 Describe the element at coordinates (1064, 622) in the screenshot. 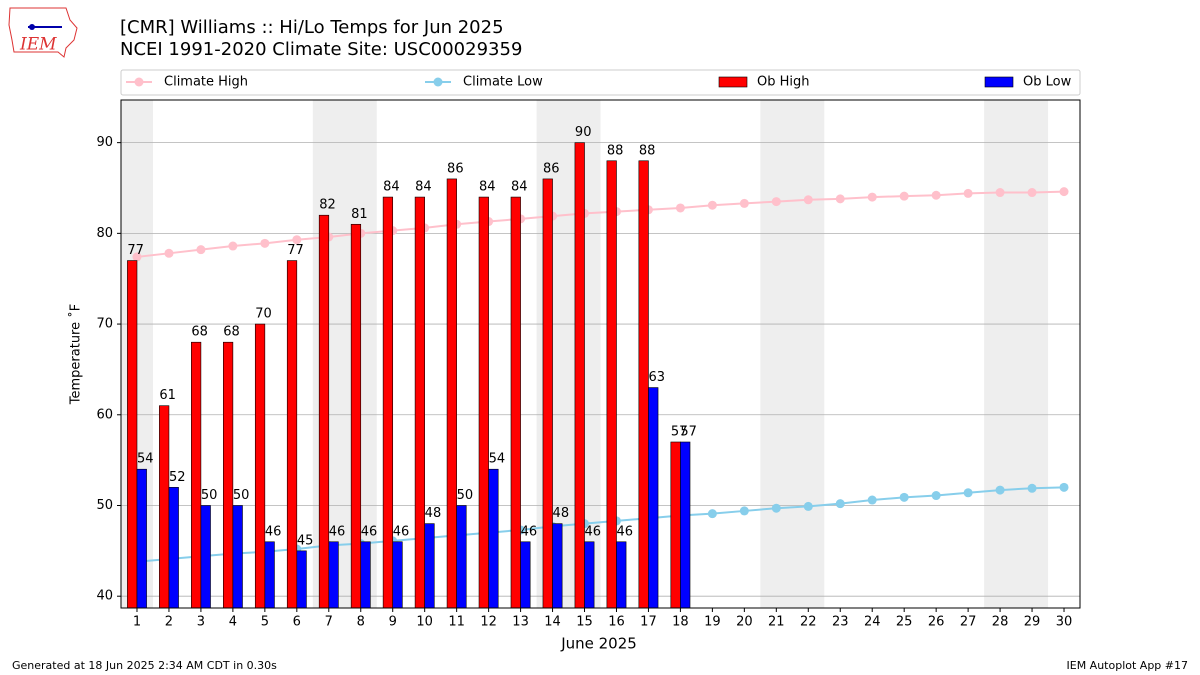

I see `x-tick-label: 30` at that location.